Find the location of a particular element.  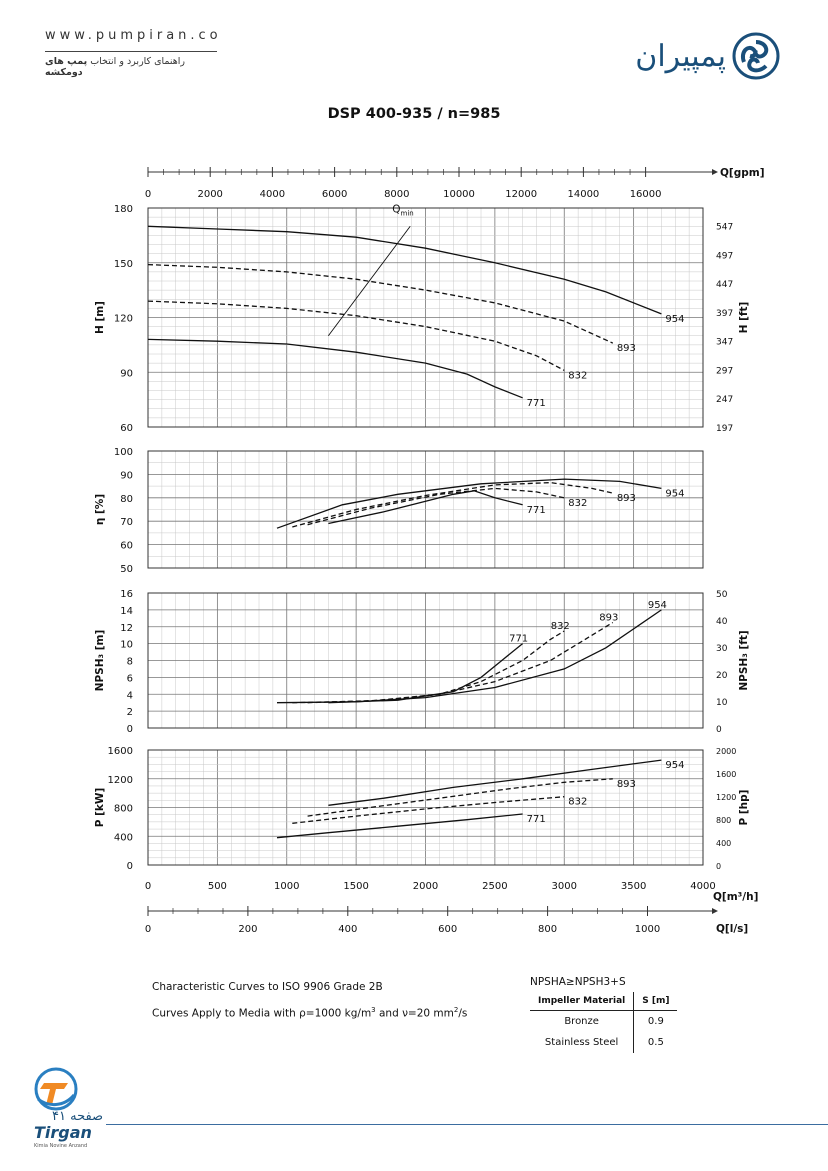

gpm-tick-label: 4000 is located at coordinates (272, 194).